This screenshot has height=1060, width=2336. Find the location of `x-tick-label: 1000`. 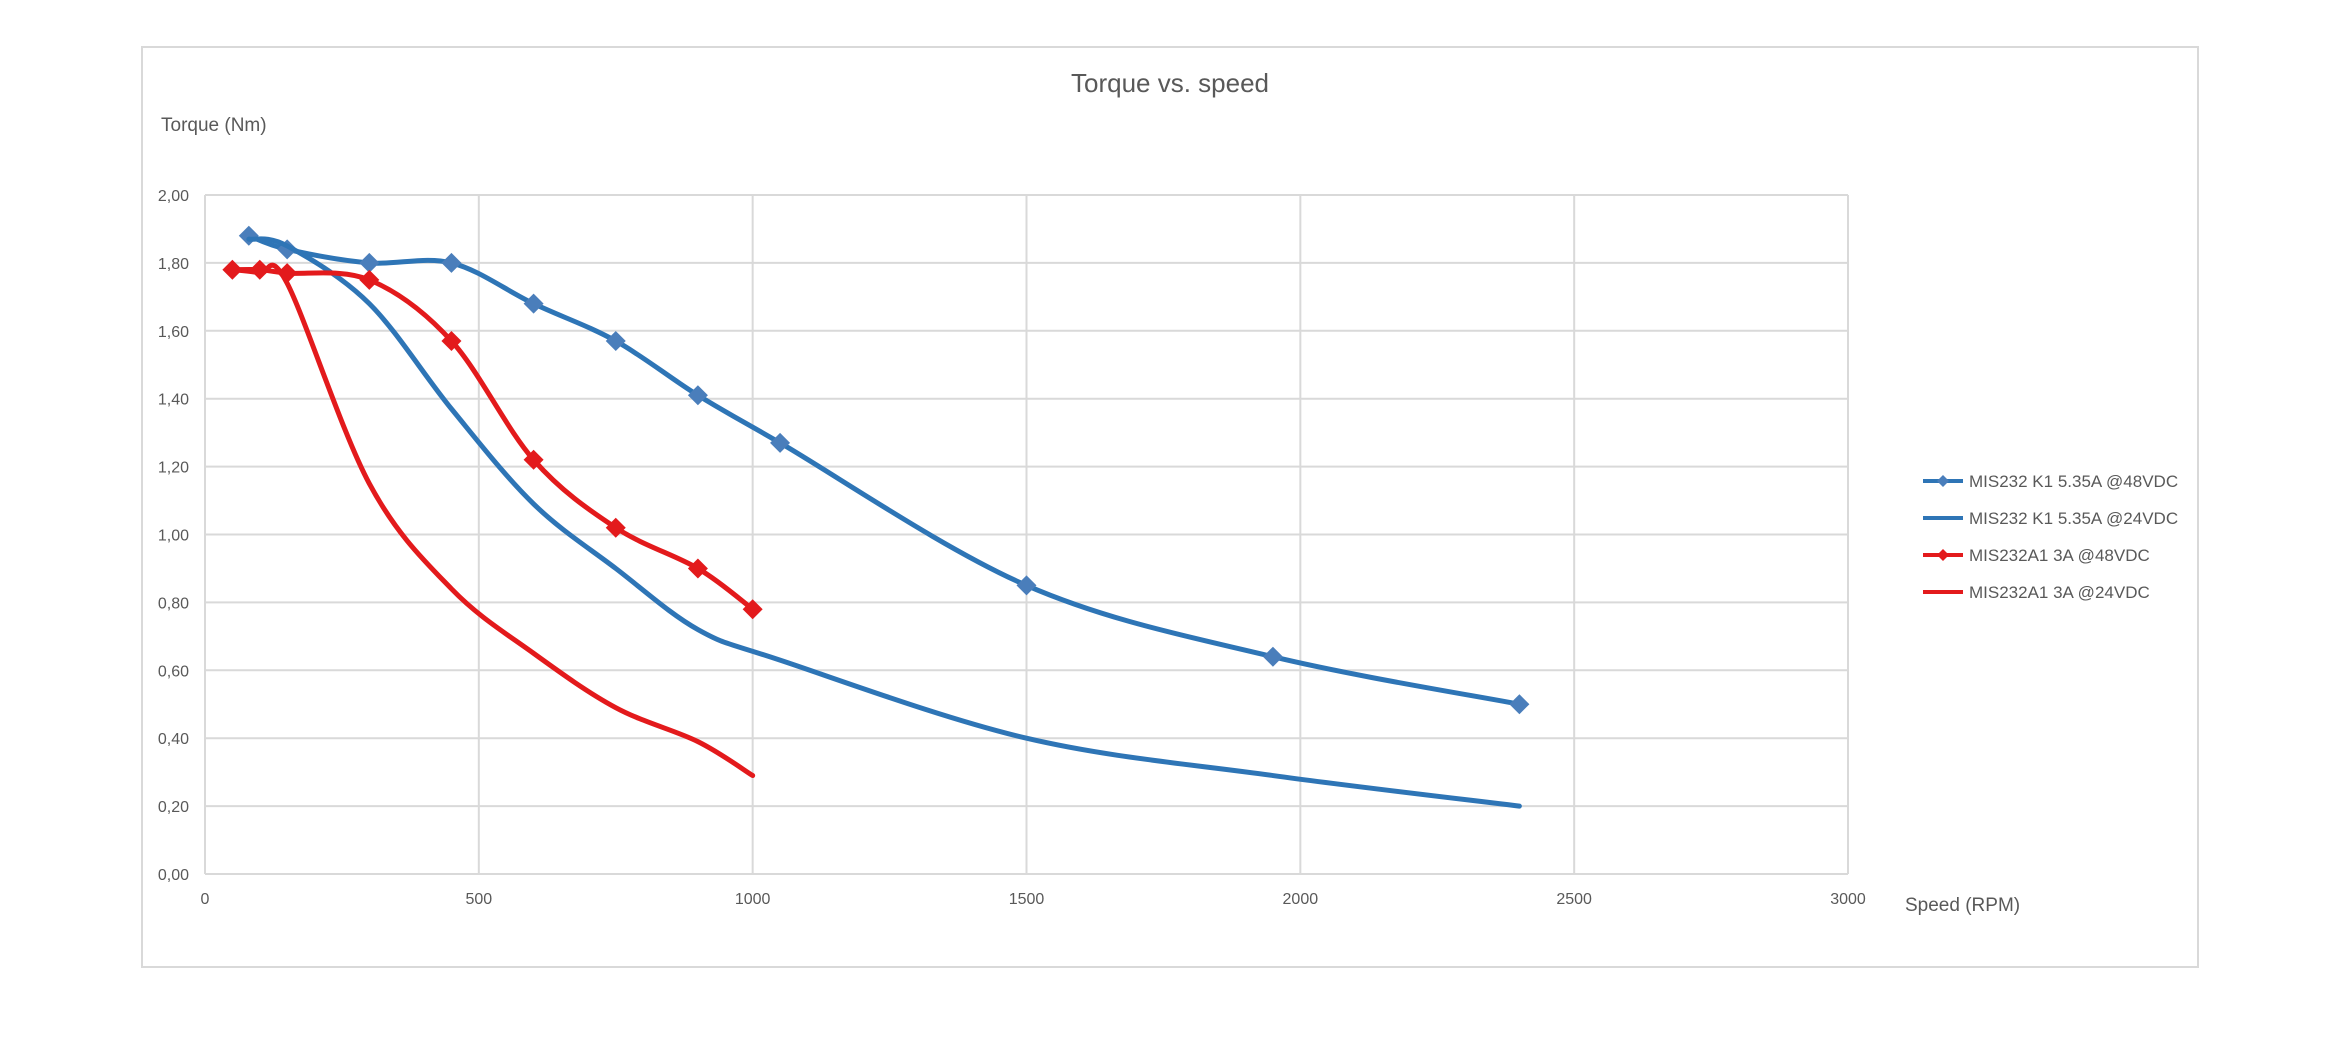

x-tick-label: 1000 is located at coordinates (753, 899).